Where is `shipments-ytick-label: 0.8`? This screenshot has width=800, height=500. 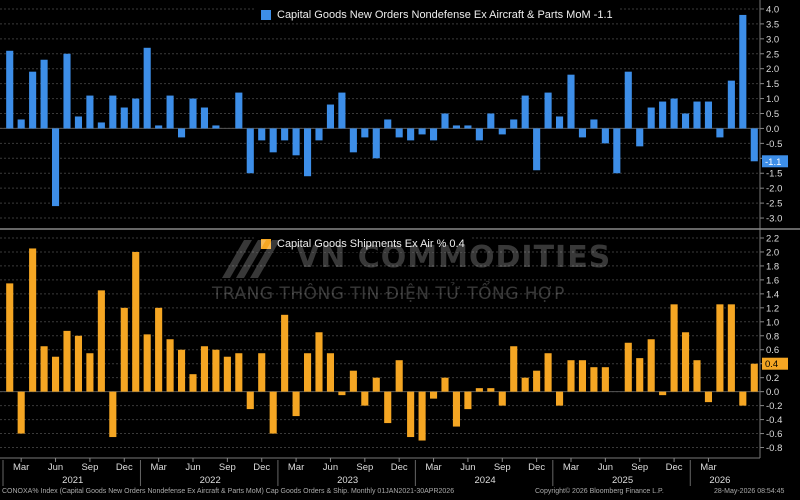 shipments-ytick-label: 0.8 is located at coordinates (772, 336).